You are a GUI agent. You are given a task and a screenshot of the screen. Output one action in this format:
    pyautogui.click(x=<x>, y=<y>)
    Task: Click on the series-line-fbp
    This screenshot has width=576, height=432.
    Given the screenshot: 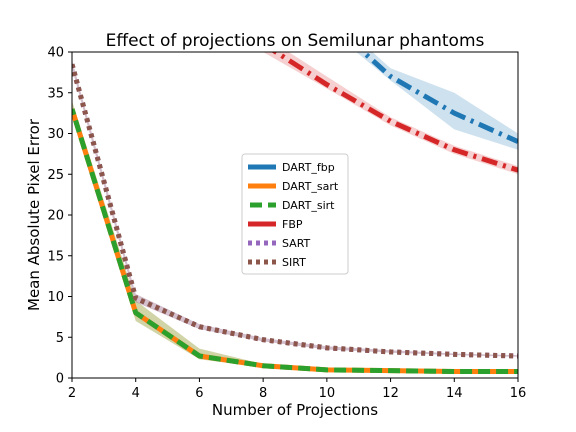 What is the action you would take?
    pyautogui.click(x=394, y=112)
    